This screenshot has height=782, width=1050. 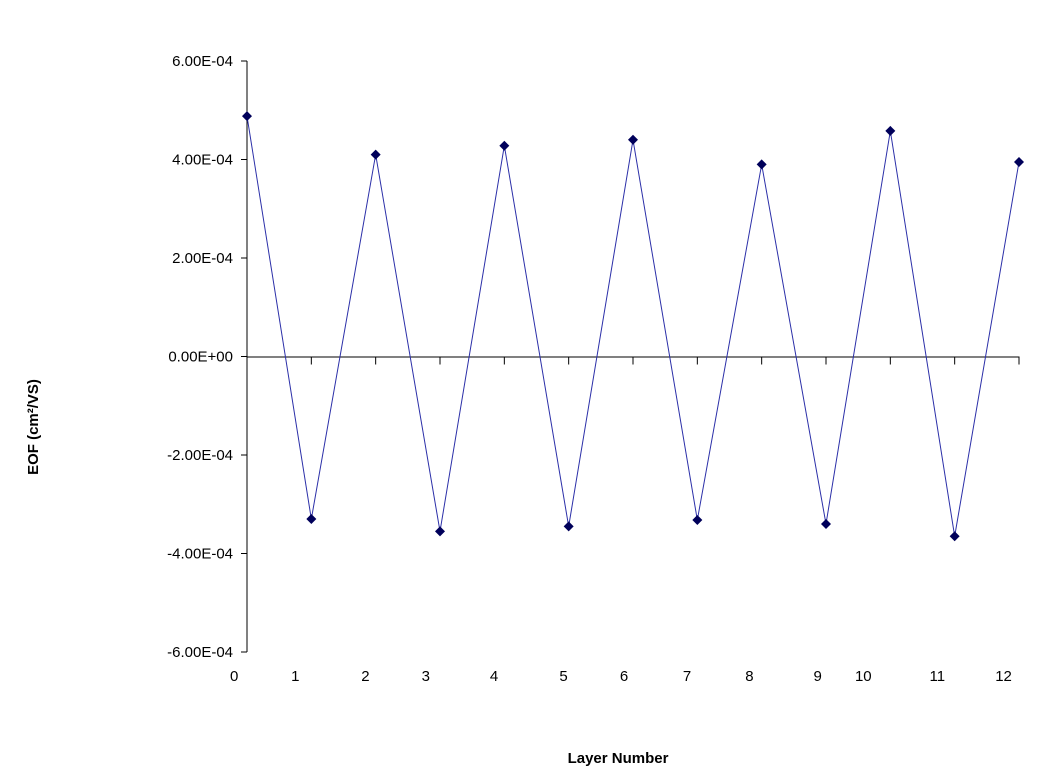 I want to click on x-axis, so click(x=633, y=360).